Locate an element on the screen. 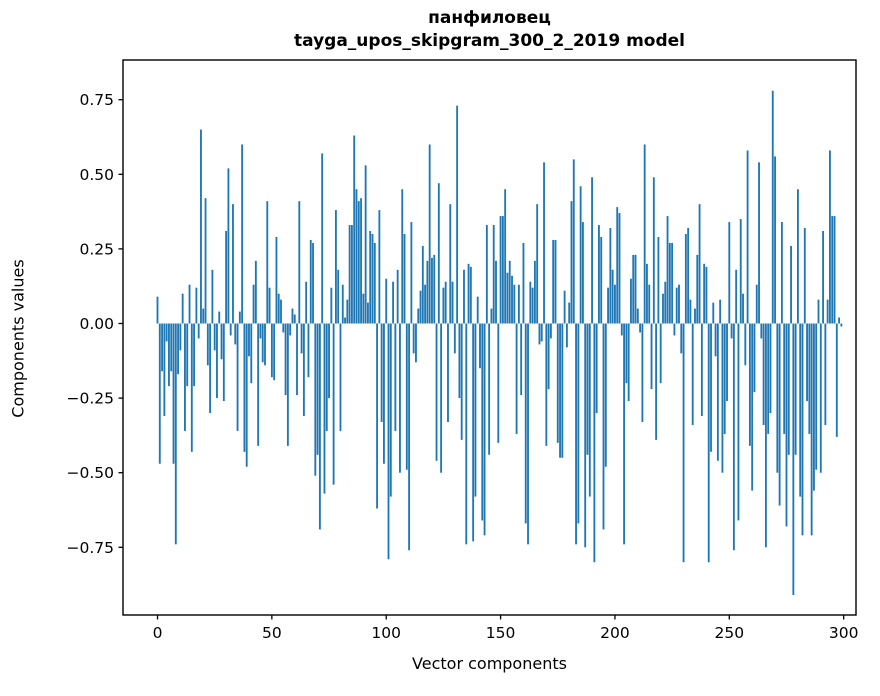 Image resolution: width=880 pixels, height=696 pixels. y-axis-label: Components values is located at coordinates (18, 338).